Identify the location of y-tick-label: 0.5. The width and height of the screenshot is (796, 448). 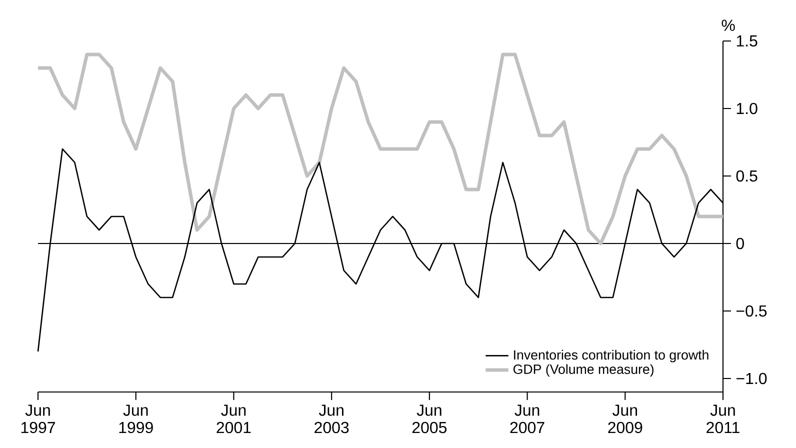
(747, 176).